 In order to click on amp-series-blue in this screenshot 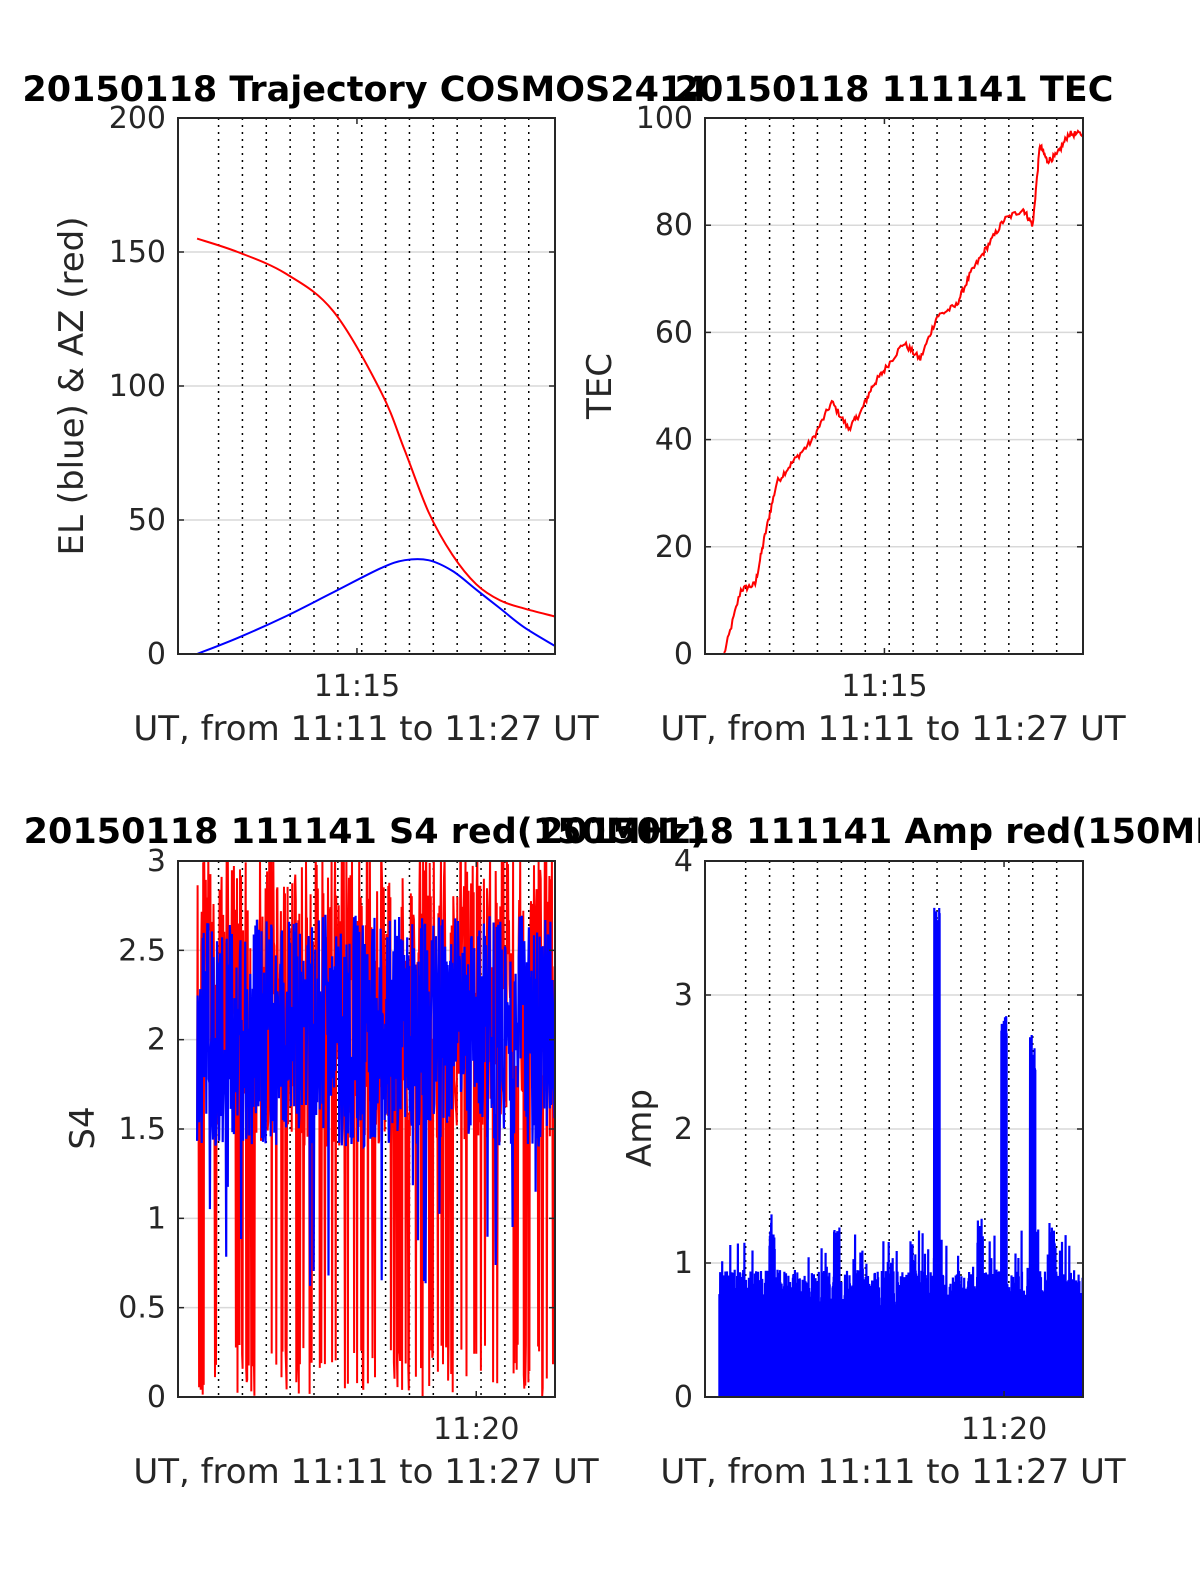, I will do `click(900, 1152)`.